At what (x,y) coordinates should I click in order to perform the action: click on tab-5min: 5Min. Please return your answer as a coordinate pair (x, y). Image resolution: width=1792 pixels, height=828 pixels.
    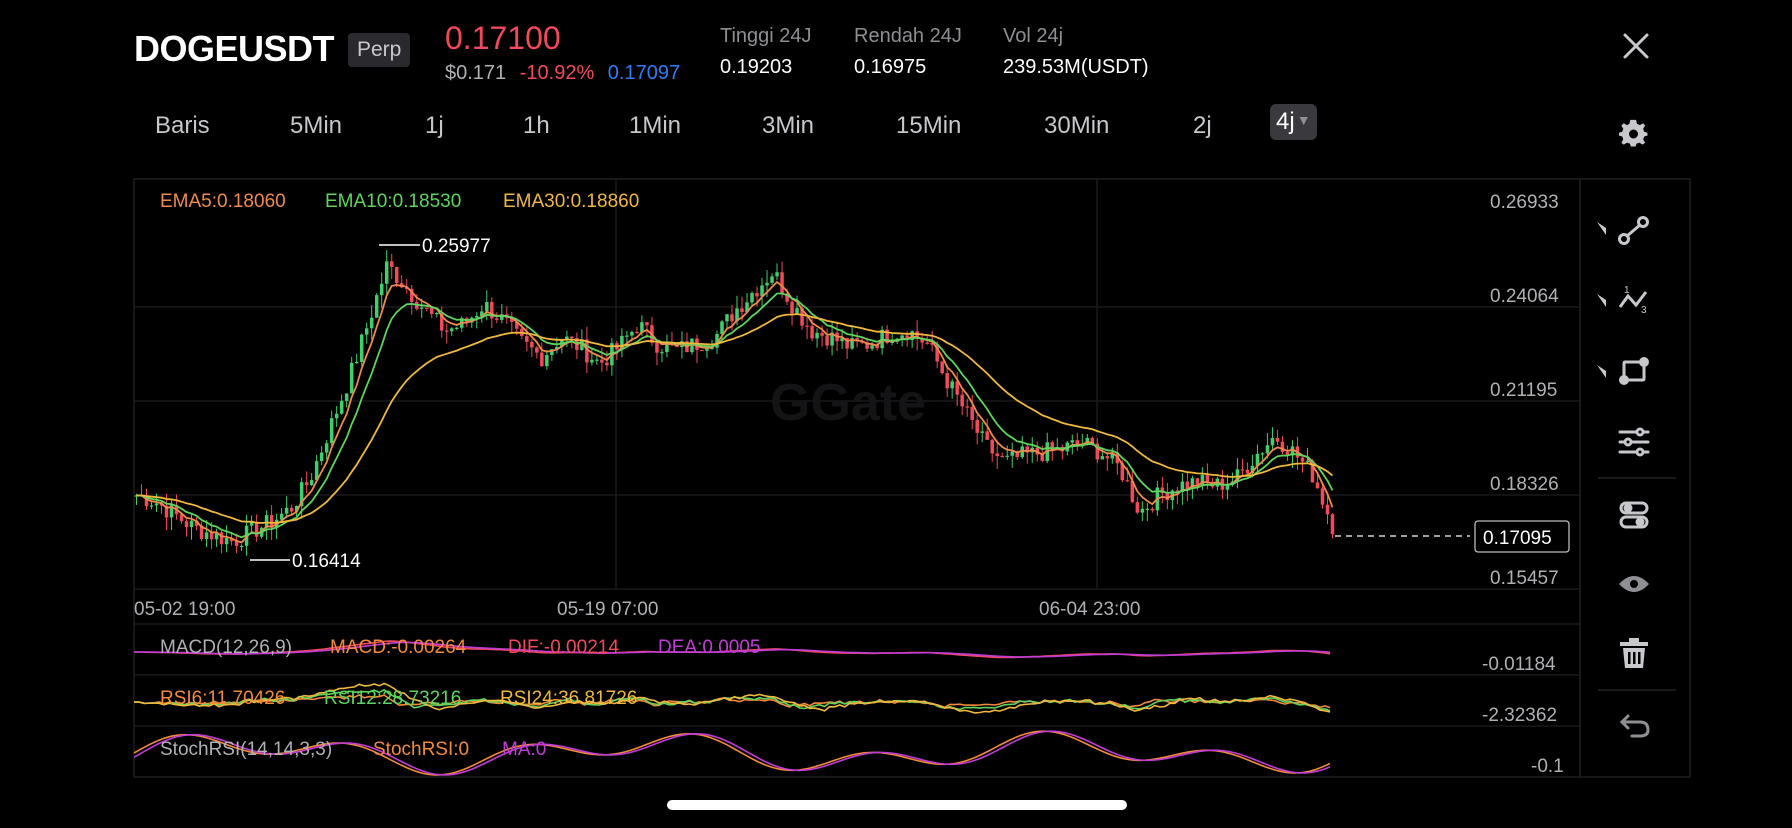
    Looking at the image, I should click on (316, 125).